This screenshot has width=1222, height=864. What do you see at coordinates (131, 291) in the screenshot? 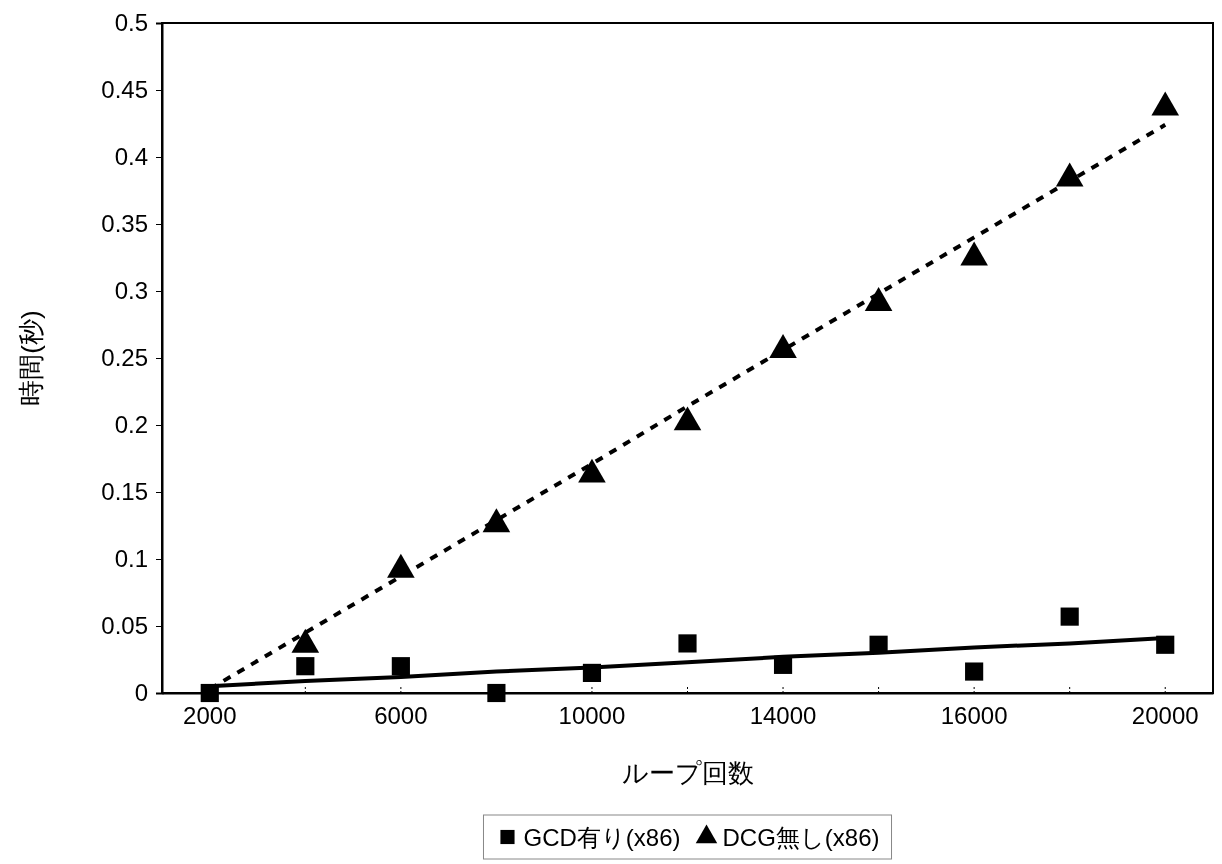
I see `y-tick-label: 0.3` at bounding box center [131, 291].